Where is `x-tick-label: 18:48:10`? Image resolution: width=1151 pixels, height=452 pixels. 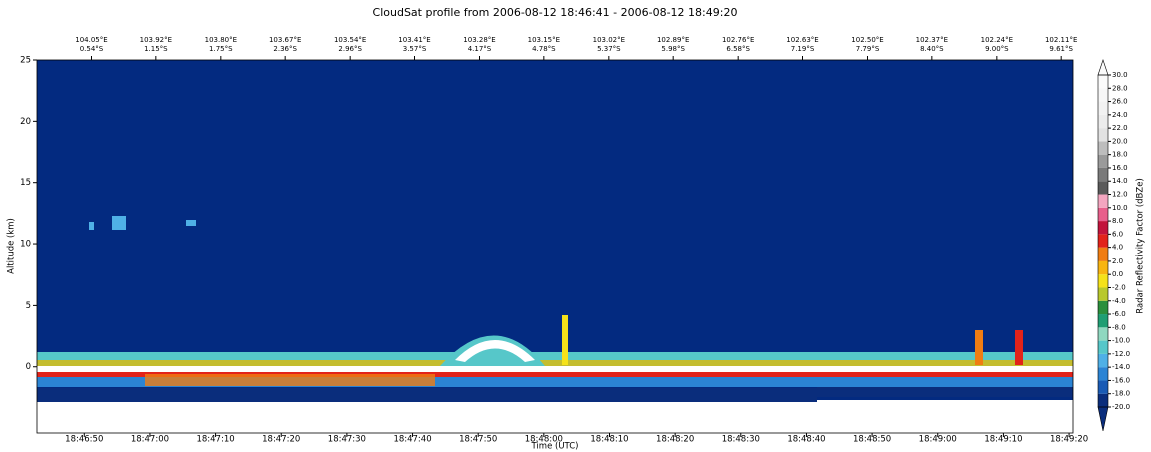
x-tick-label: 18:48:10 is located at coordinates (609, 440).